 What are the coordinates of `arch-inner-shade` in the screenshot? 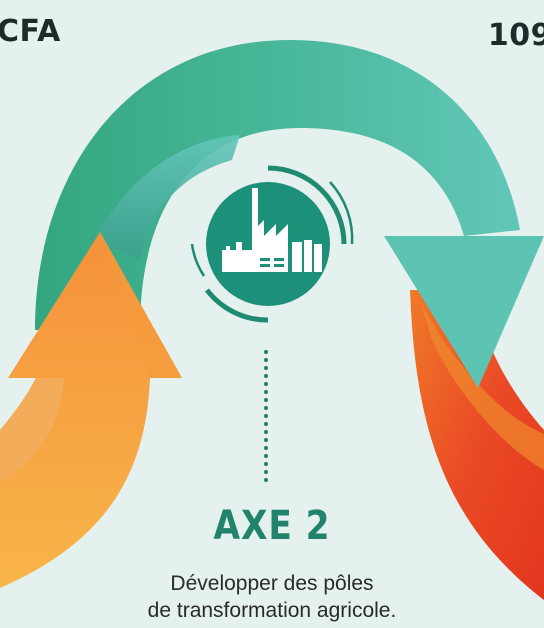 It's located at (167, 197).